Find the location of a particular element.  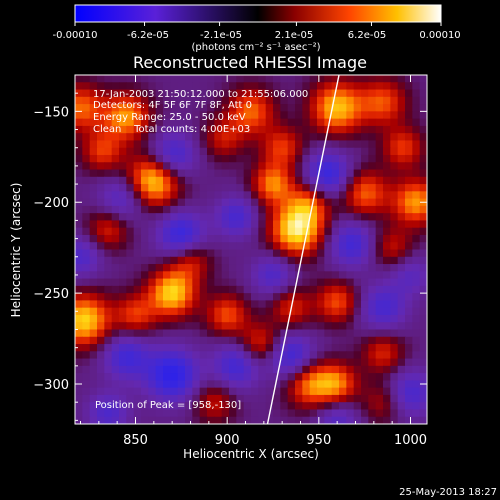

solar-limb-line is located at coordinates (303, 249).